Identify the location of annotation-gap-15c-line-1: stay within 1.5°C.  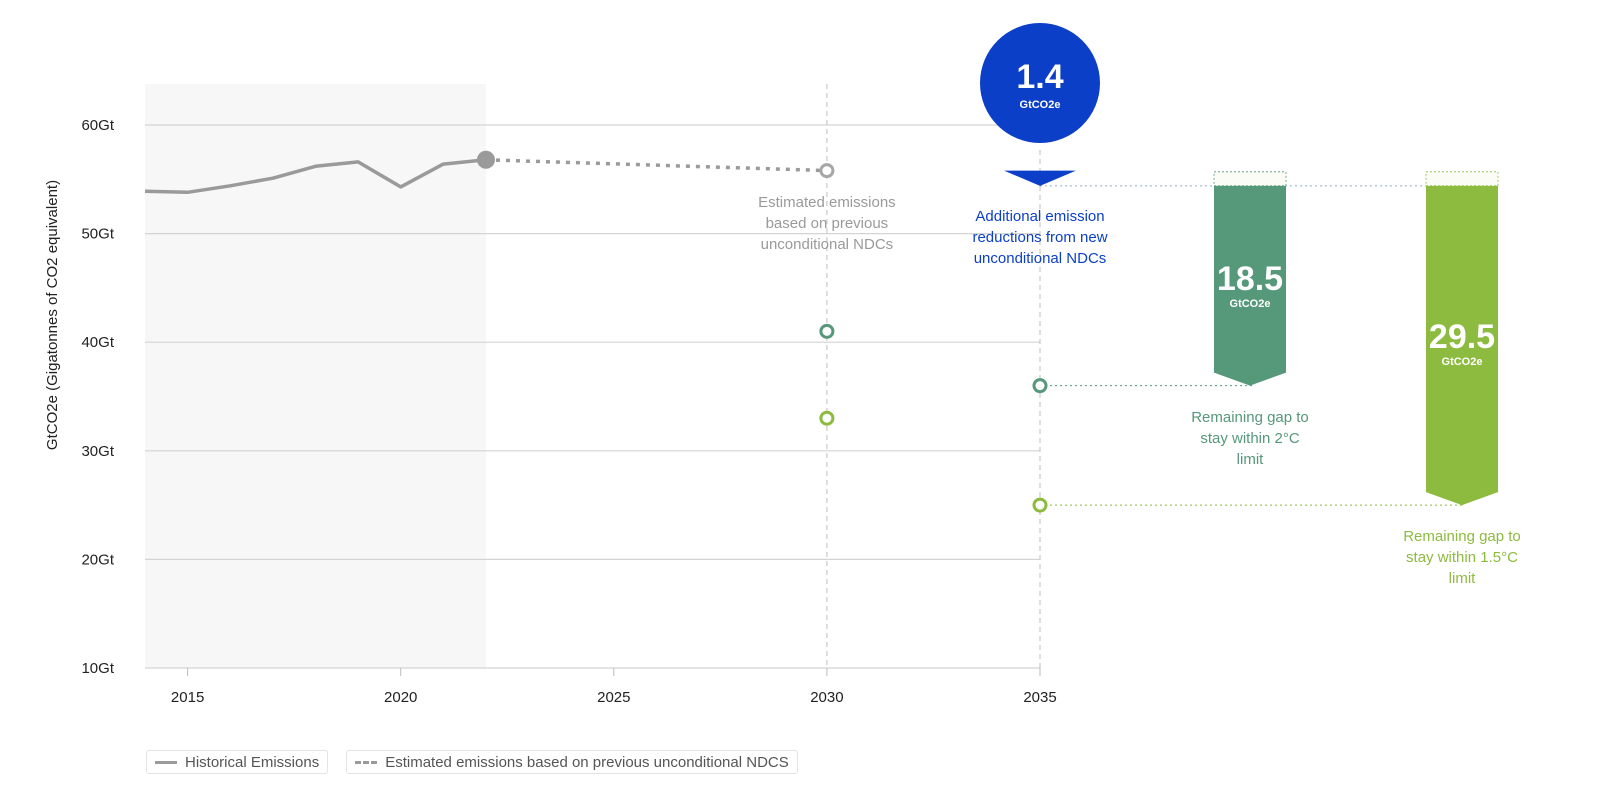
(1462, 557).